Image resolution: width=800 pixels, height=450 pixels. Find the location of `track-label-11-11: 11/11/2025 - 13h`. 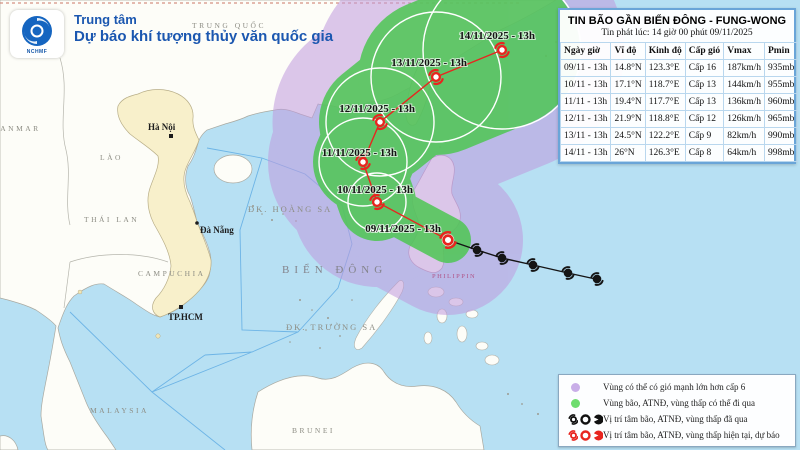

track-label-11-11: 11/11/2025 - 13h is located at coordinates (359, 153).